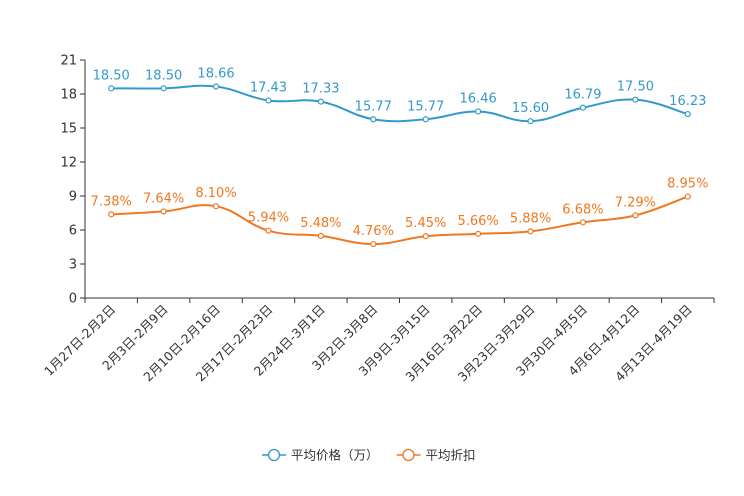  Describe the element at coordinates (635, 87) in the screenshot. I see `data-label: 17.50` at that location.